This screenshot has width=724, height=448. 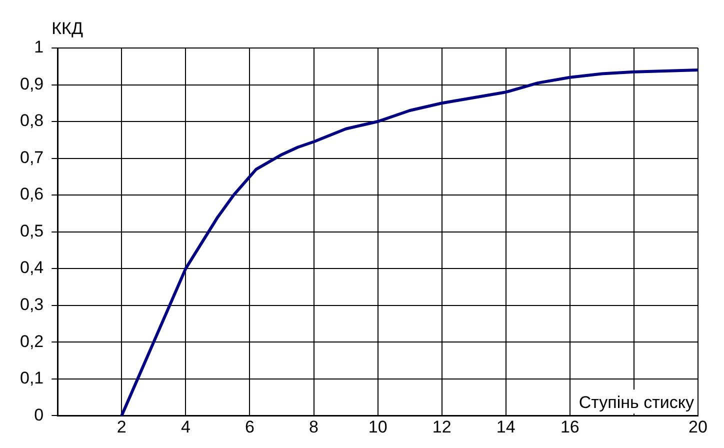 I want to click on x-tick-label: 8, so click(x=314, y=426).